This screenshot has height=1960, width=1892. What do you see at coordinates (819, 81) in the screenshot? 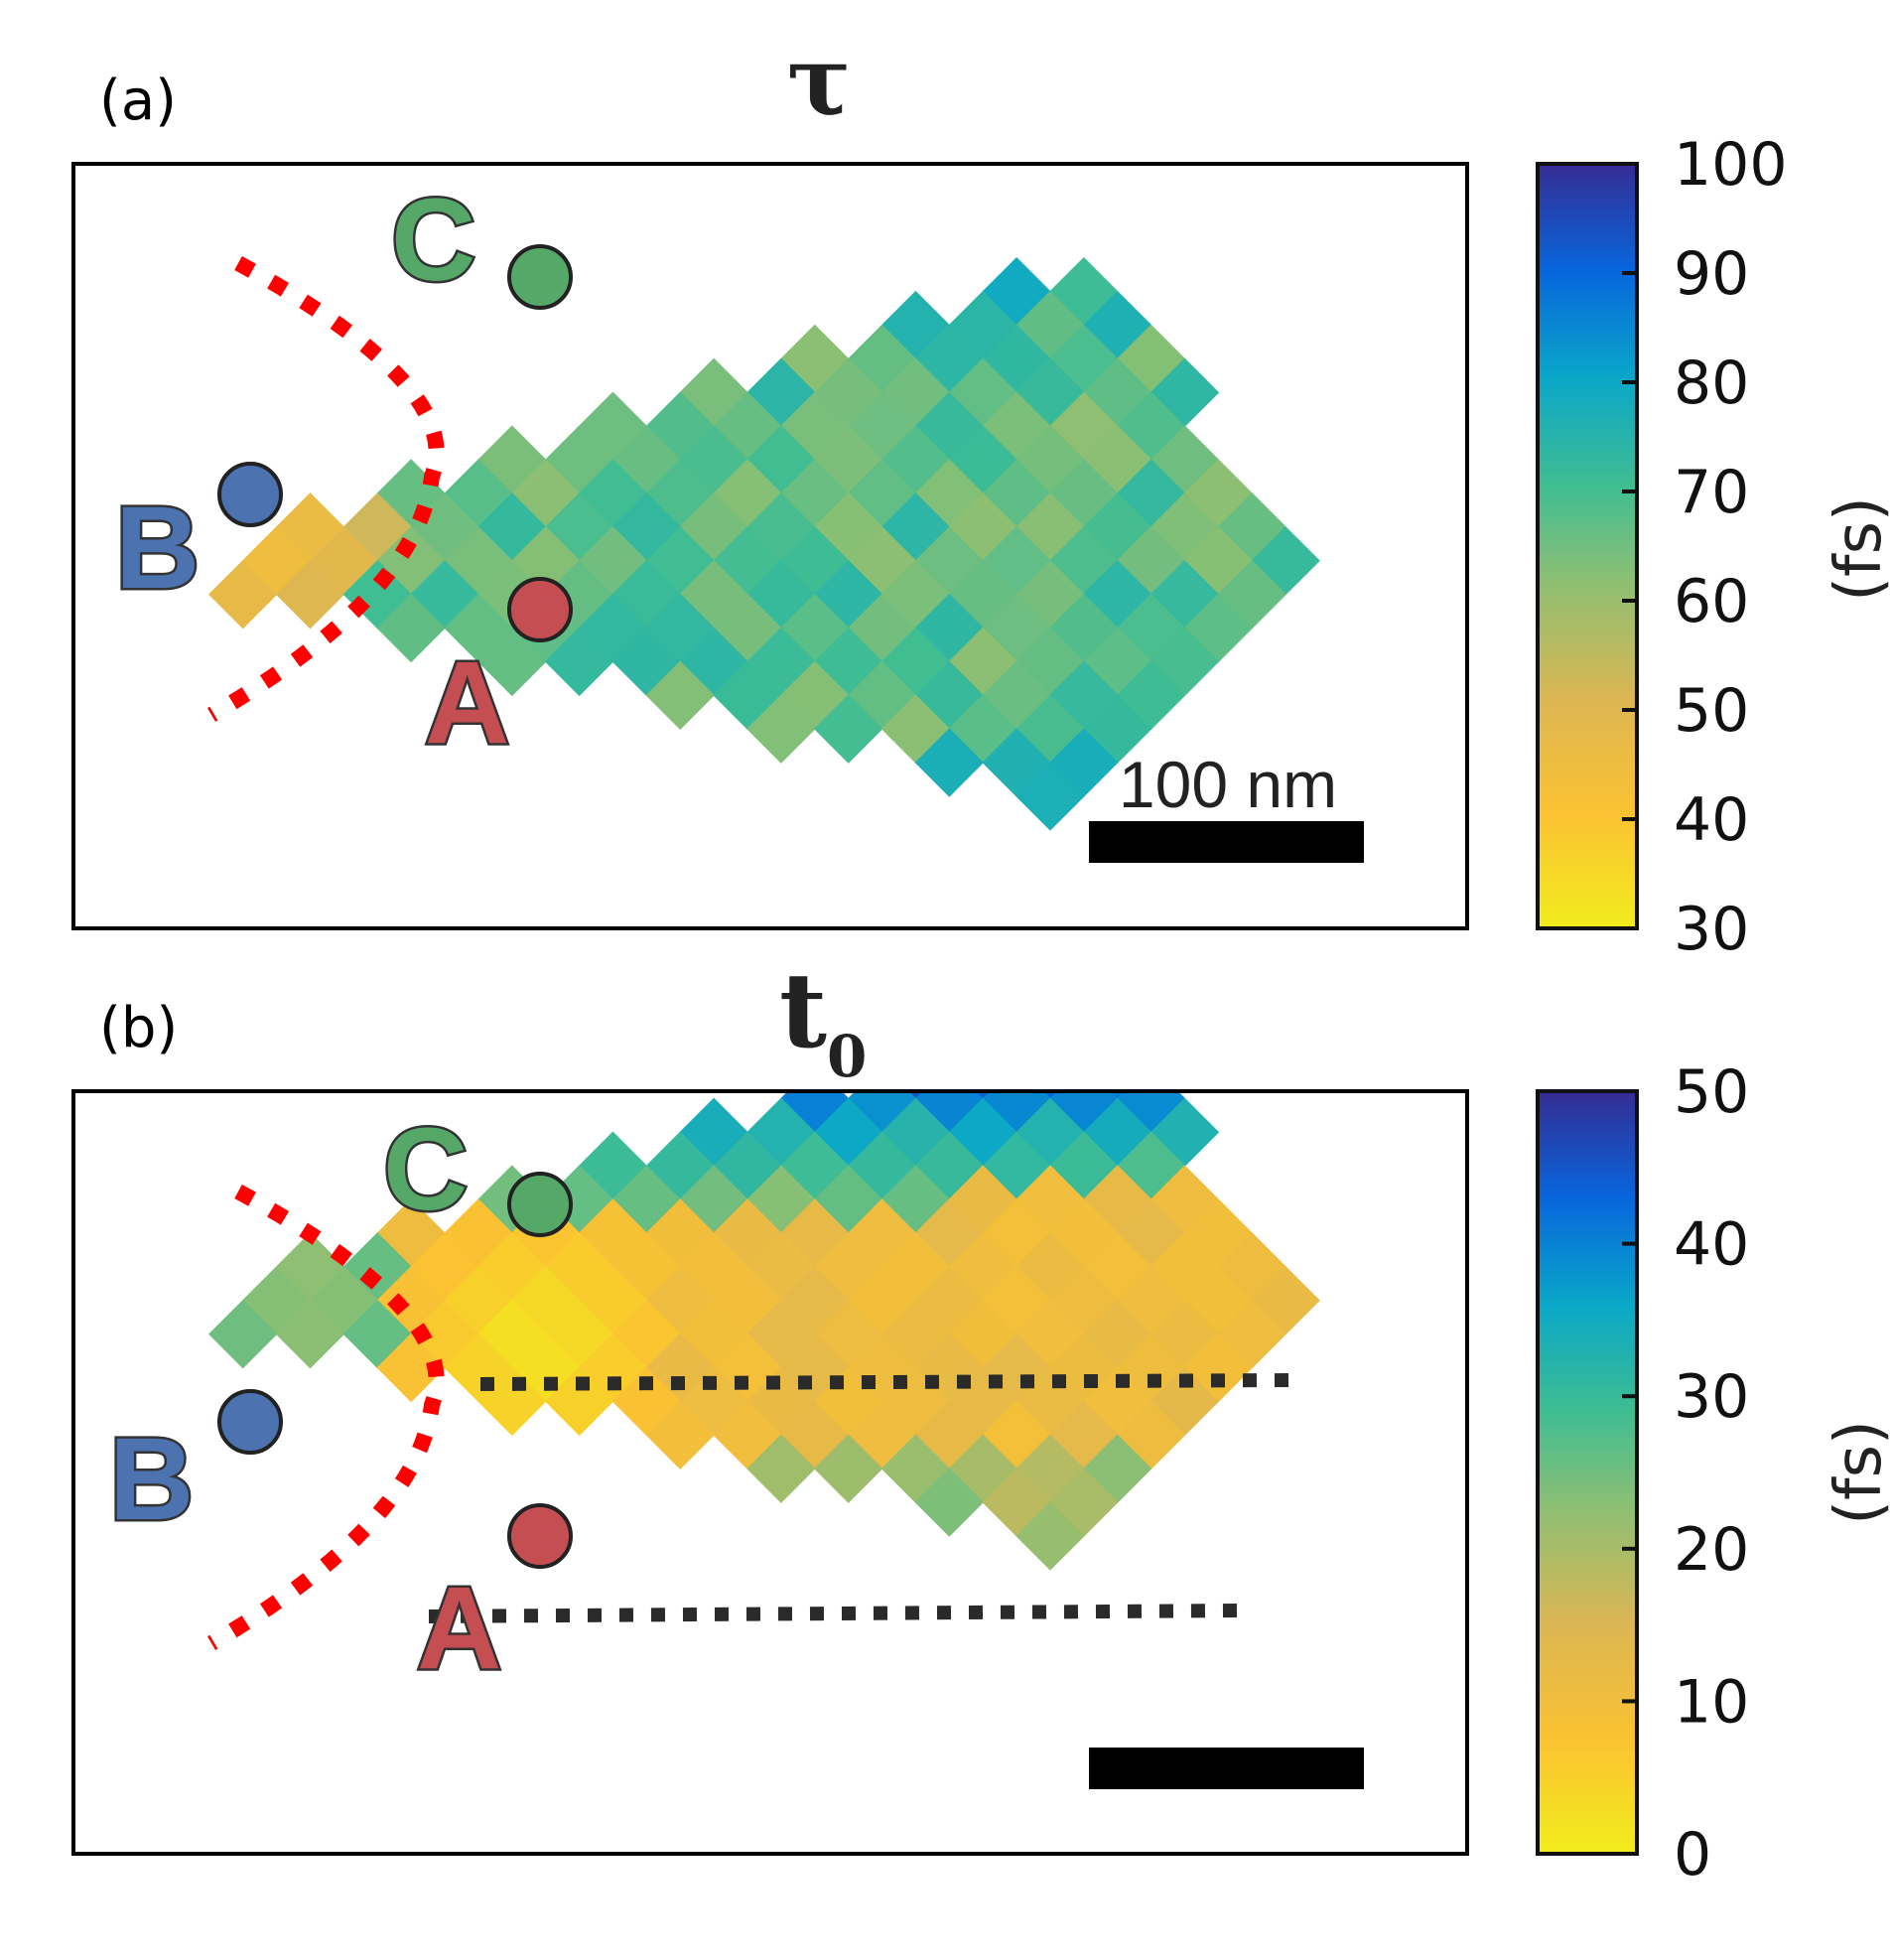
I see `panel-a-title: τ` at bounding box center [819, 81].